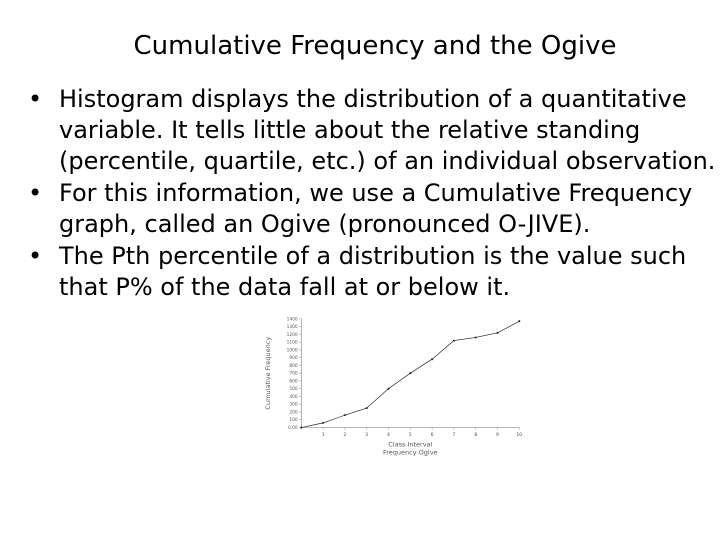 Image resolution: width=720 pixels, height=540 pixels. I want to click on x-tick-label: 2, so click(345, 435).